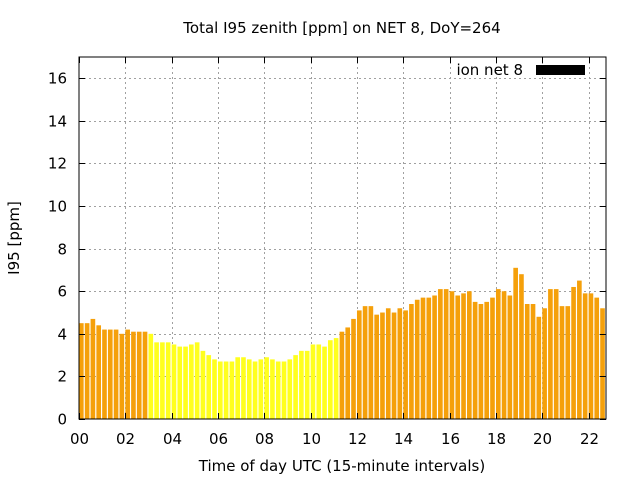  Describe the element at coordinates (62, 420) in the screenshot. I see `y-tick-label: 0` at that location.